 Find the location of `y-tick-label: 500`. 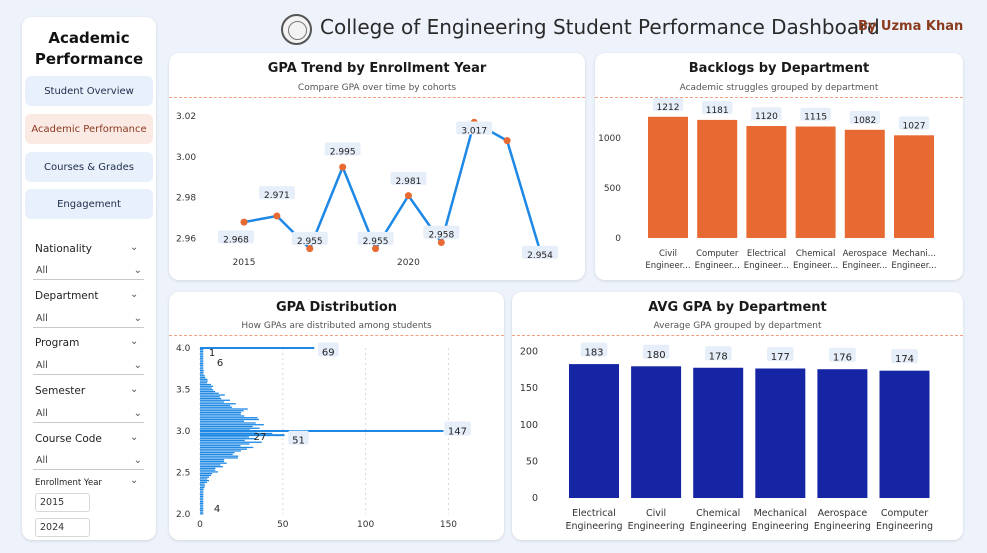

y-tick-label: 500 is located at coordinates (612, 189).